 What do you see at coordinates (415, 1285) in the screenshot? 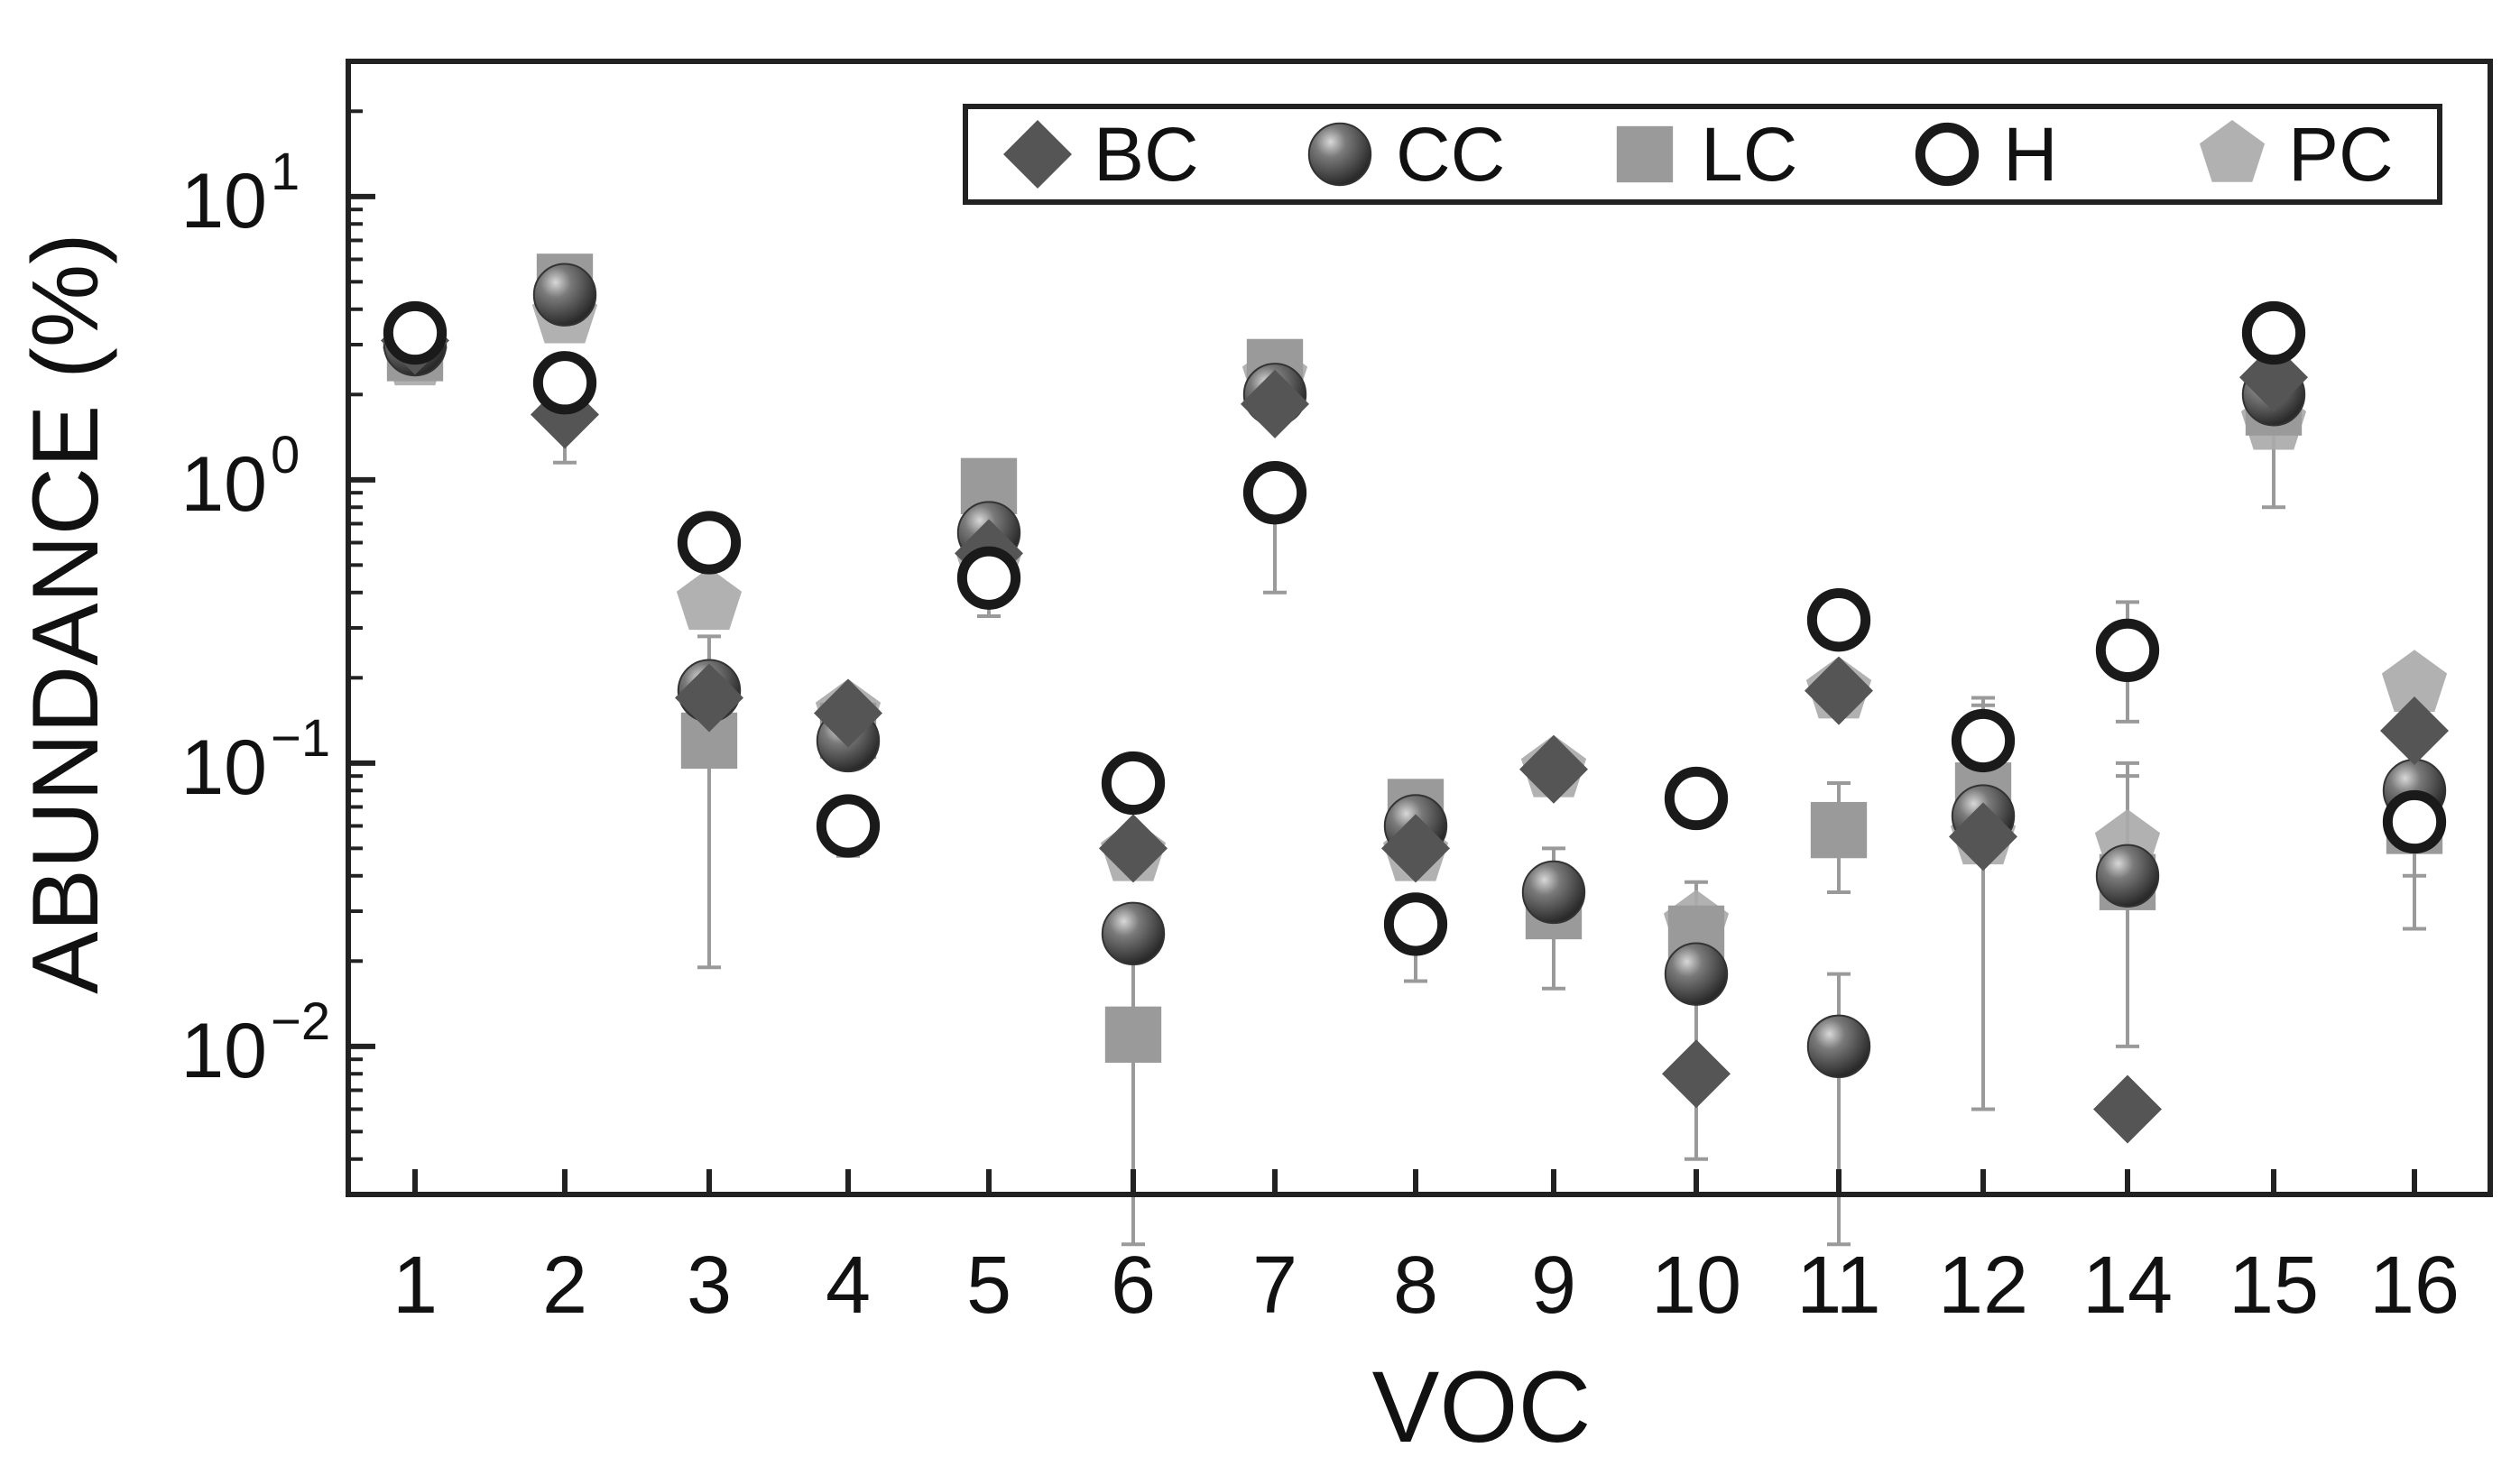
I see `x-tick-label: 1` at bounding box center [415, 1285].